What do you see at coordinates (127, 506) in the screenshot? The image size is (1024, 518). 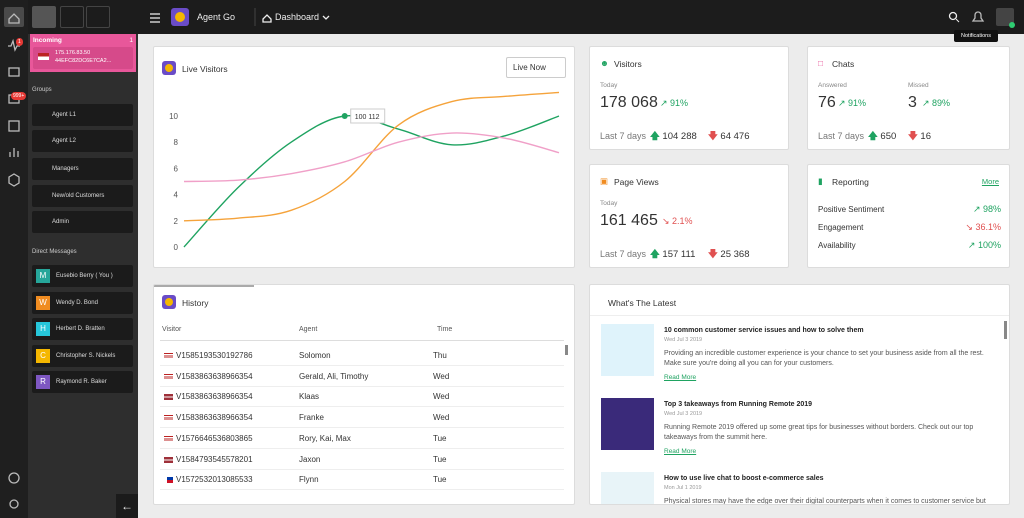 I see `collapse-button: ←` at bounding box center [127, 506].